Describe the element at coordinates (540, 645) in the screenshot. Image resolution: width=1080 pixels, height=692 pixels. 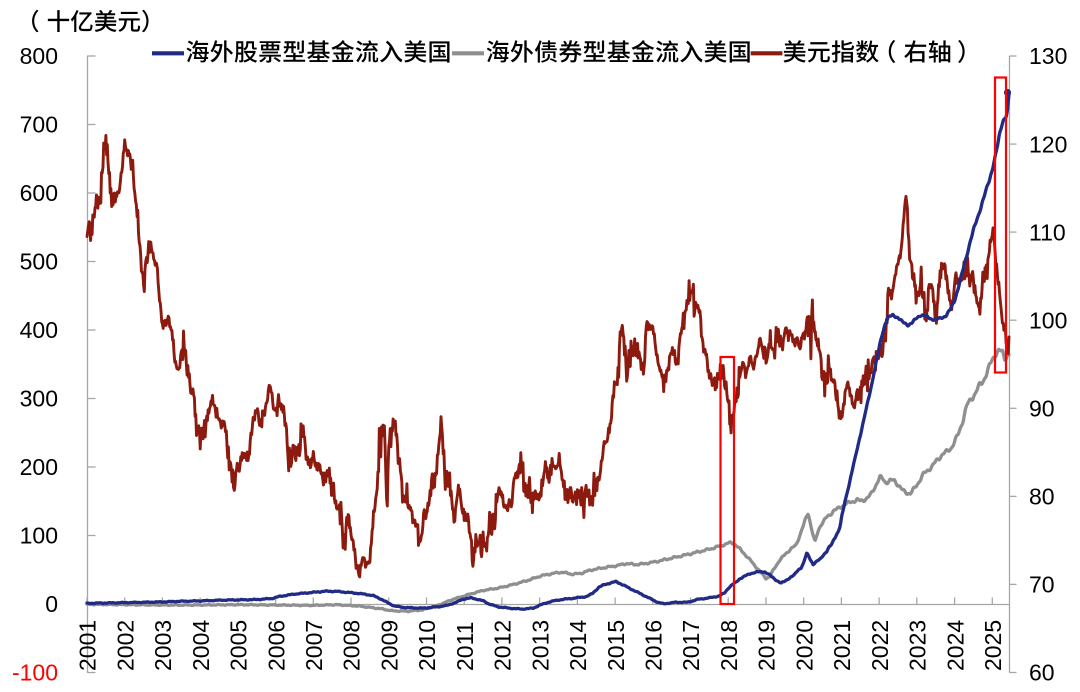
I see `svg-text: 2013` at that location.